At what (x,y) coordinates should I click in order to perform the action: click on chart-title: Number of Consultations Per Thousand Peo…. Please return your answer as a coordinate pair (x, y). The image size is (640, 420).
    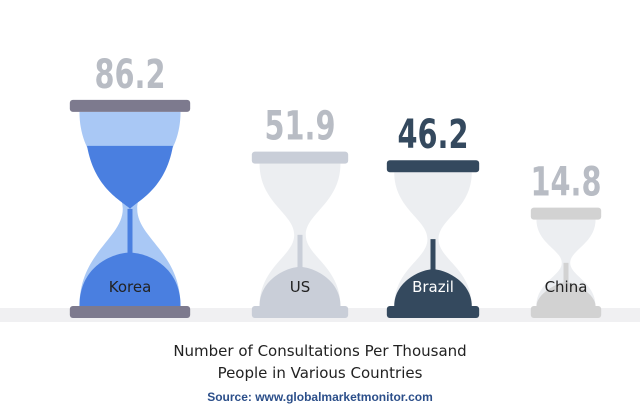
    Looking at the image, I should click on (320, 362).